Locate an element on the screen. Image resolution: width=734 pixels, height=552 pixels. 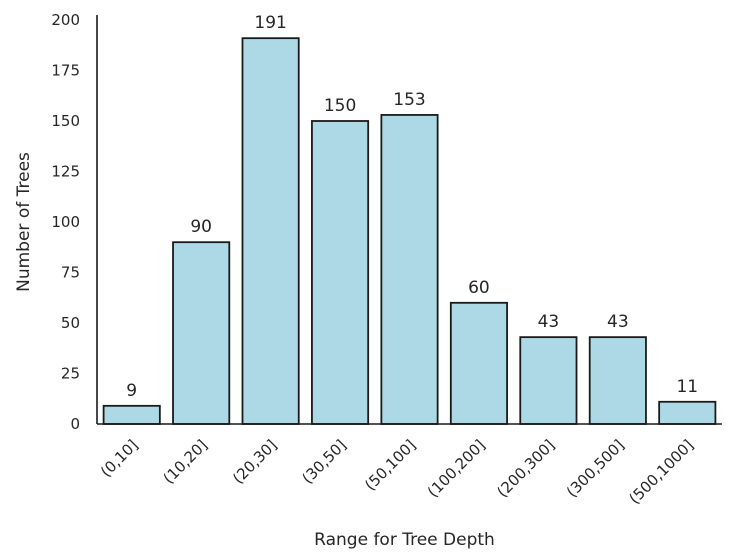
y-tick-label: 150 is located at coordinates (65, 121).